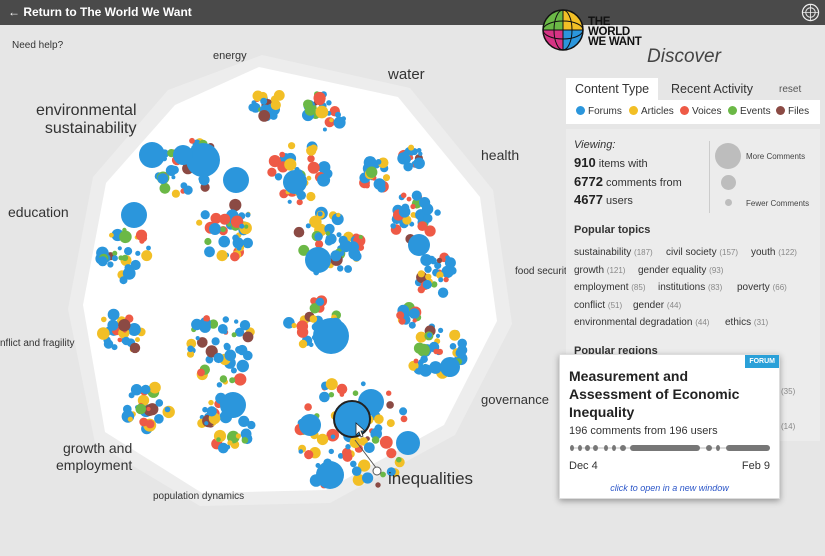 The width and height of the screenshot is (825, 556). What do you see at coordinates (431, 478) in the screenshot?
I see `axis-label-inequalities: inequalities` at bounding box center [431, 478].